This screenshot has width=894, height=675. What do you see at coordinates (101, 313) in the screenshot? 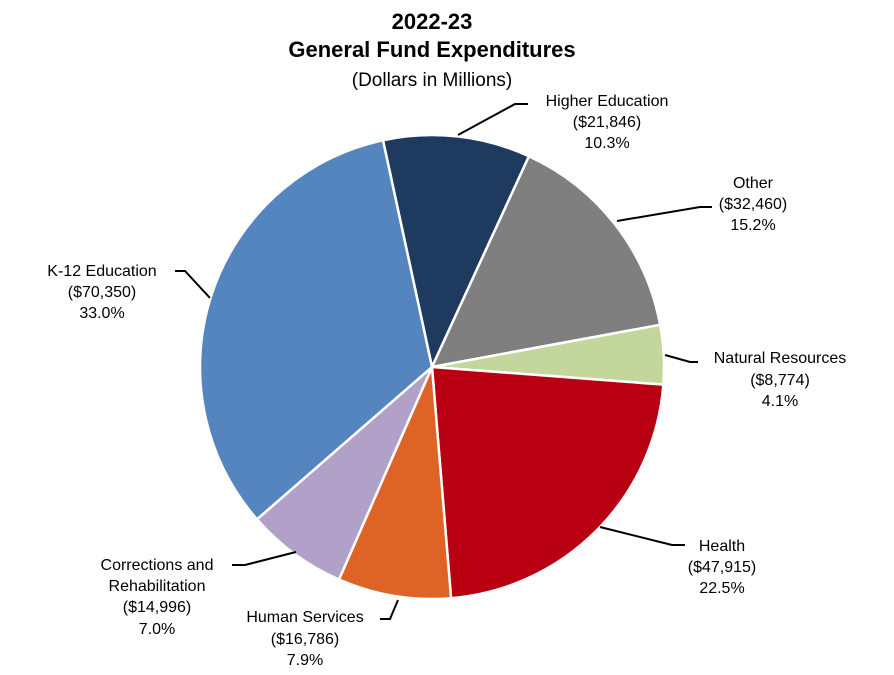
I see `slice-percent: 33.0%` at bounding box center [101, 313].